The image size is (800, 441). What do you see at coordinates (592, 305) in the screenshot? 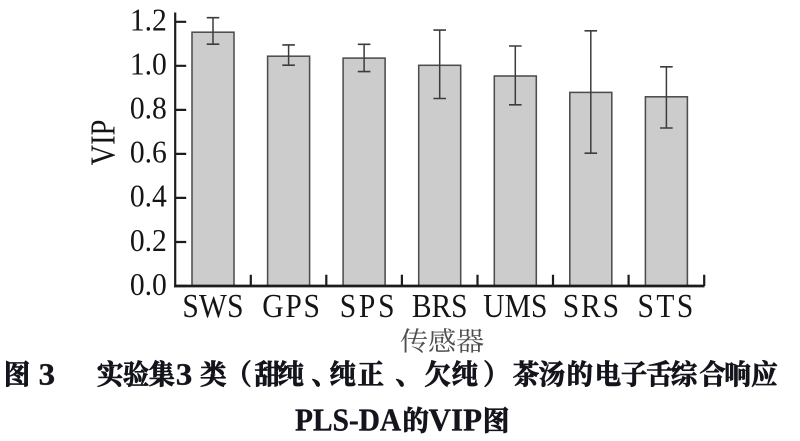
I see `svg-text: SRS` at bounding box center [592, 305].